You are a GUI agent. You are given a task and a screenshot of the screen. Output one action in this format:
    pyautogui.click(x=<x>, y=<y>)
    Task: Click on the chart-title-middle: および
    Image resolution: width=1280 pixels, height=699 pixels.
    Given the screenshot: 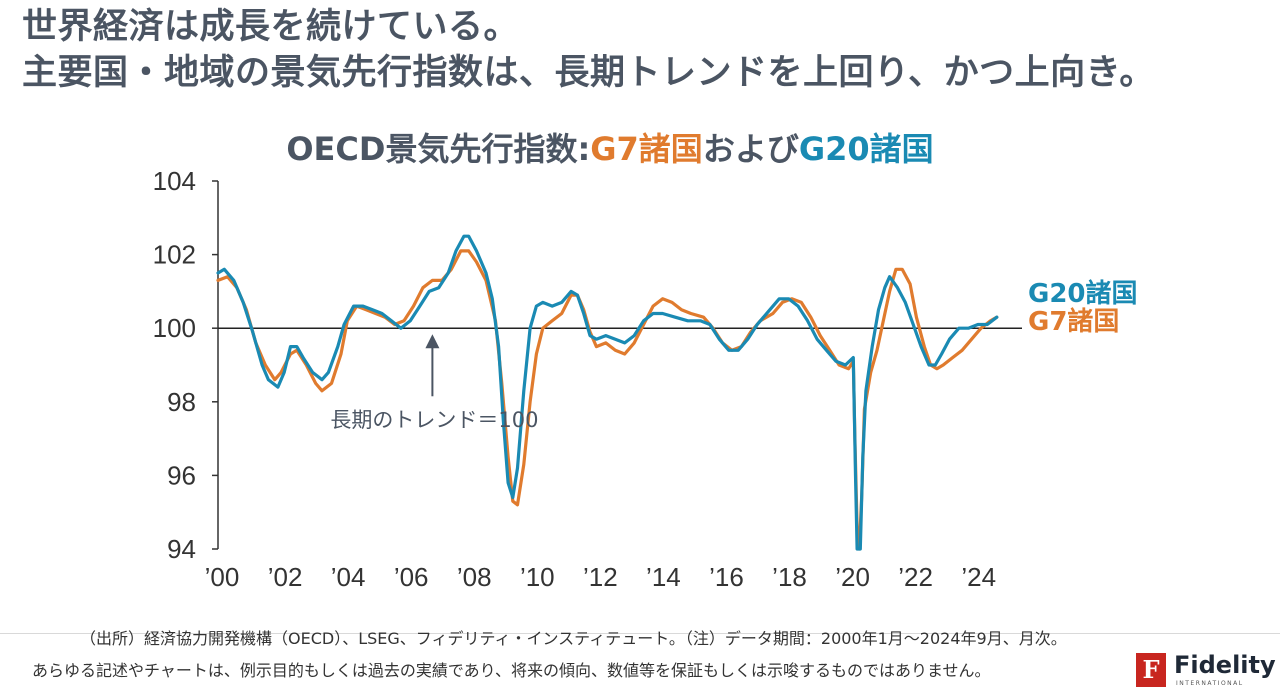 What is the action you would take?
    pyautogui.click(x=750, y=149)
    